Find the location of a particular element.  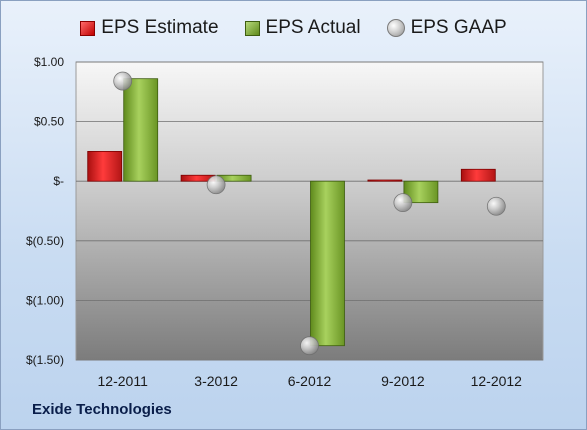

y-tick-label: $(1.00) is located at coordinates (45, 300).